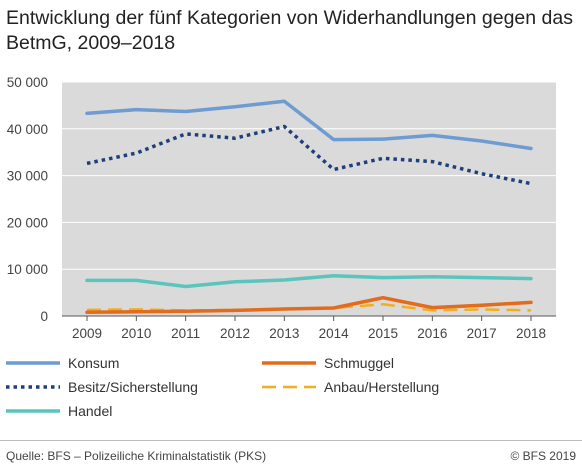 This screenshot has height=471, width=582. I want to click on series-line-besitz, so click(309, 155).